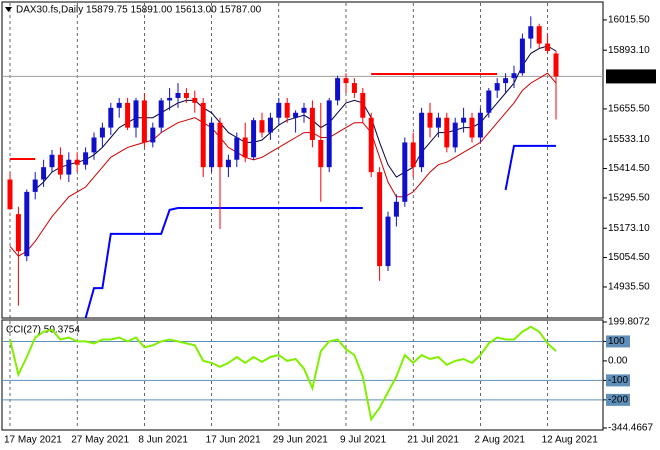  I want to click on x-tick-label: 29 Jun 2021, so click(300, 440).